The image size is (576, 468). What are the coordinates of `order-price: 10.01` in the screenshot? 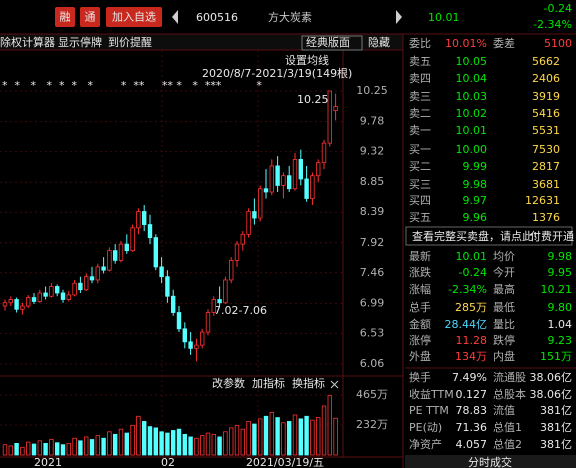 It's located at (472, 130).